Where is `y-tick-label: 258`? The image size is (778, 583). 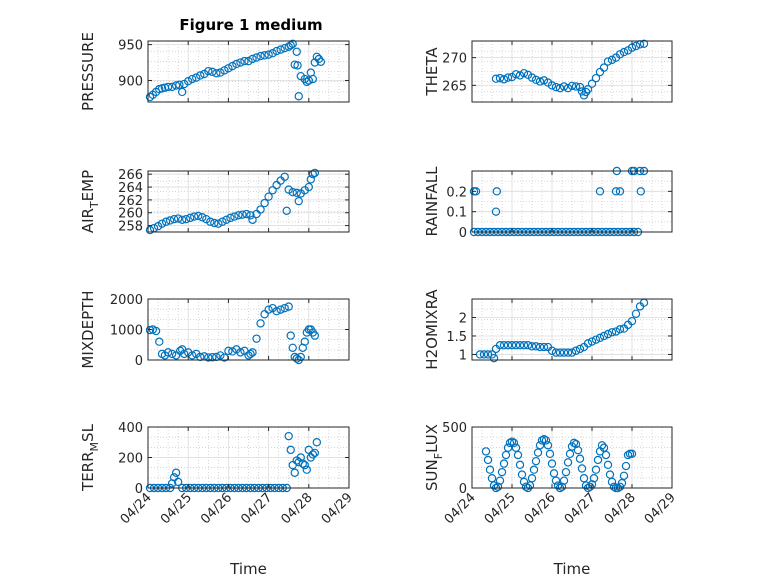
y-tick-label: 258 is located at coordinates (130, 227).